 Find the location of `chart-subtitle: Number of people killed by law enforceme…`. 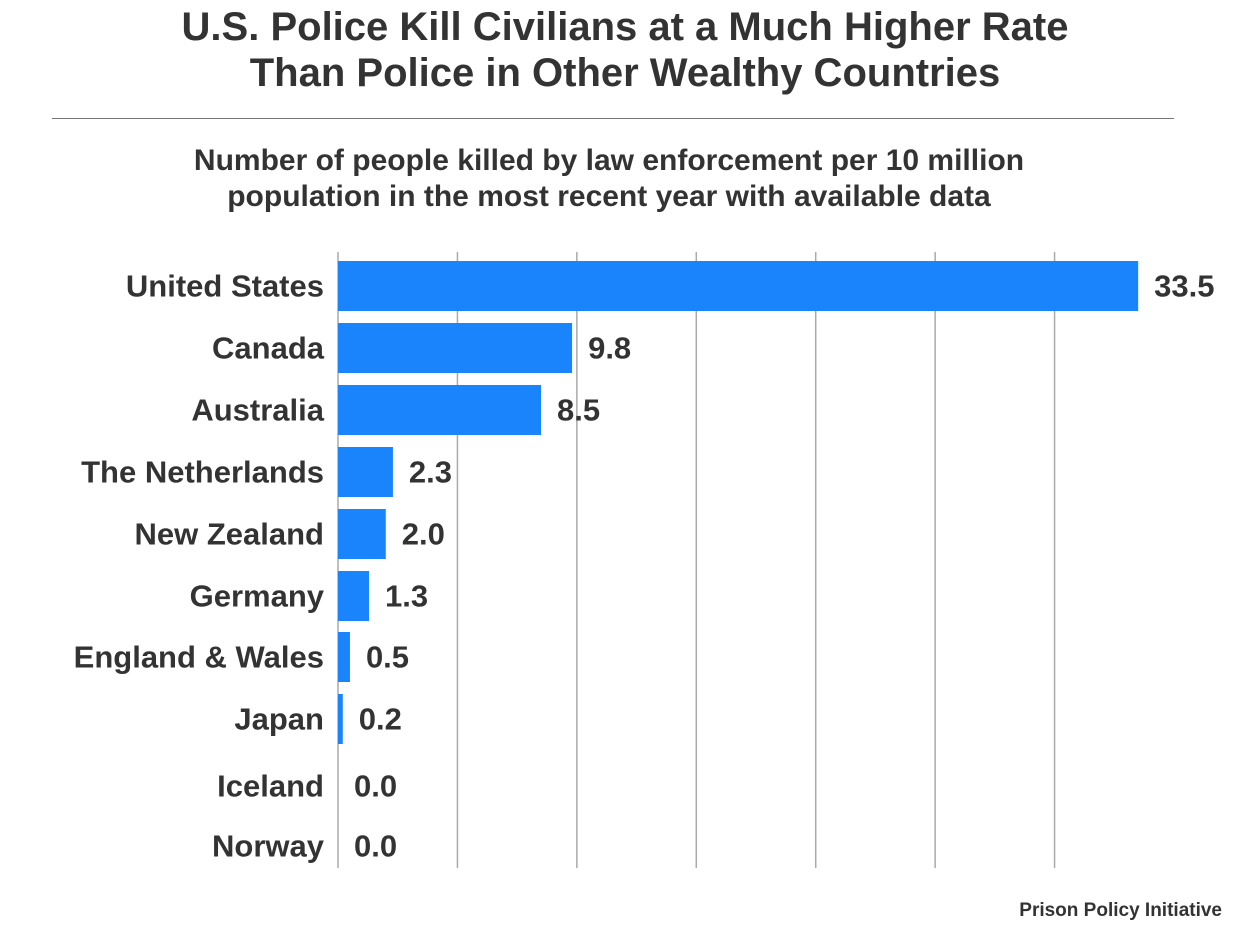

chart-subtitle: Number of people killed by law enforceme… is located at coordinates (609, 179).